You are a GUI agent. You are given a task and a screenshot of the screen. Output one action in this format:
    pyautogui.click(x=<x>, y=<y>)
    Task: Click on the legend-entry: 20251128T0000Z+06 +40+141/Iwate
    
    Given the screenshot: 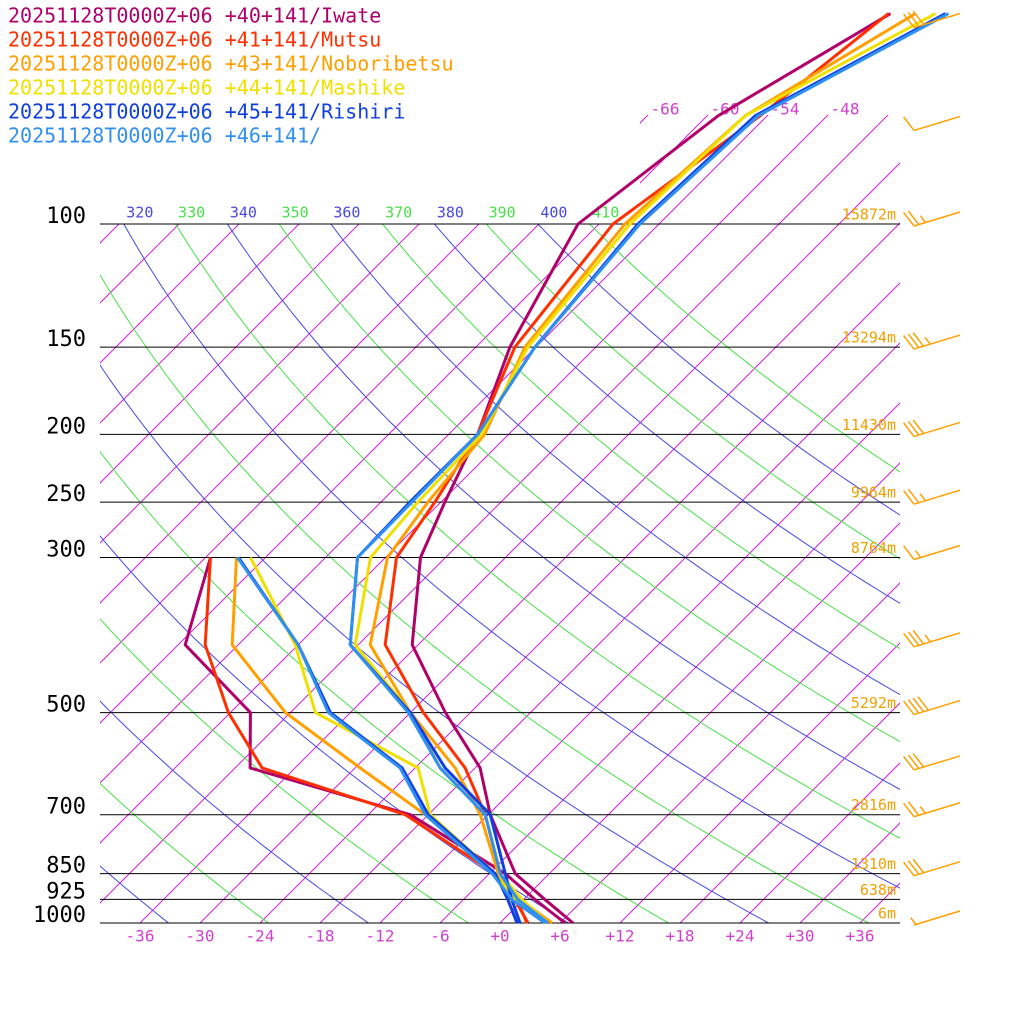 What is the action you would take?
    pyautogui.click(x=194, y=16)
    